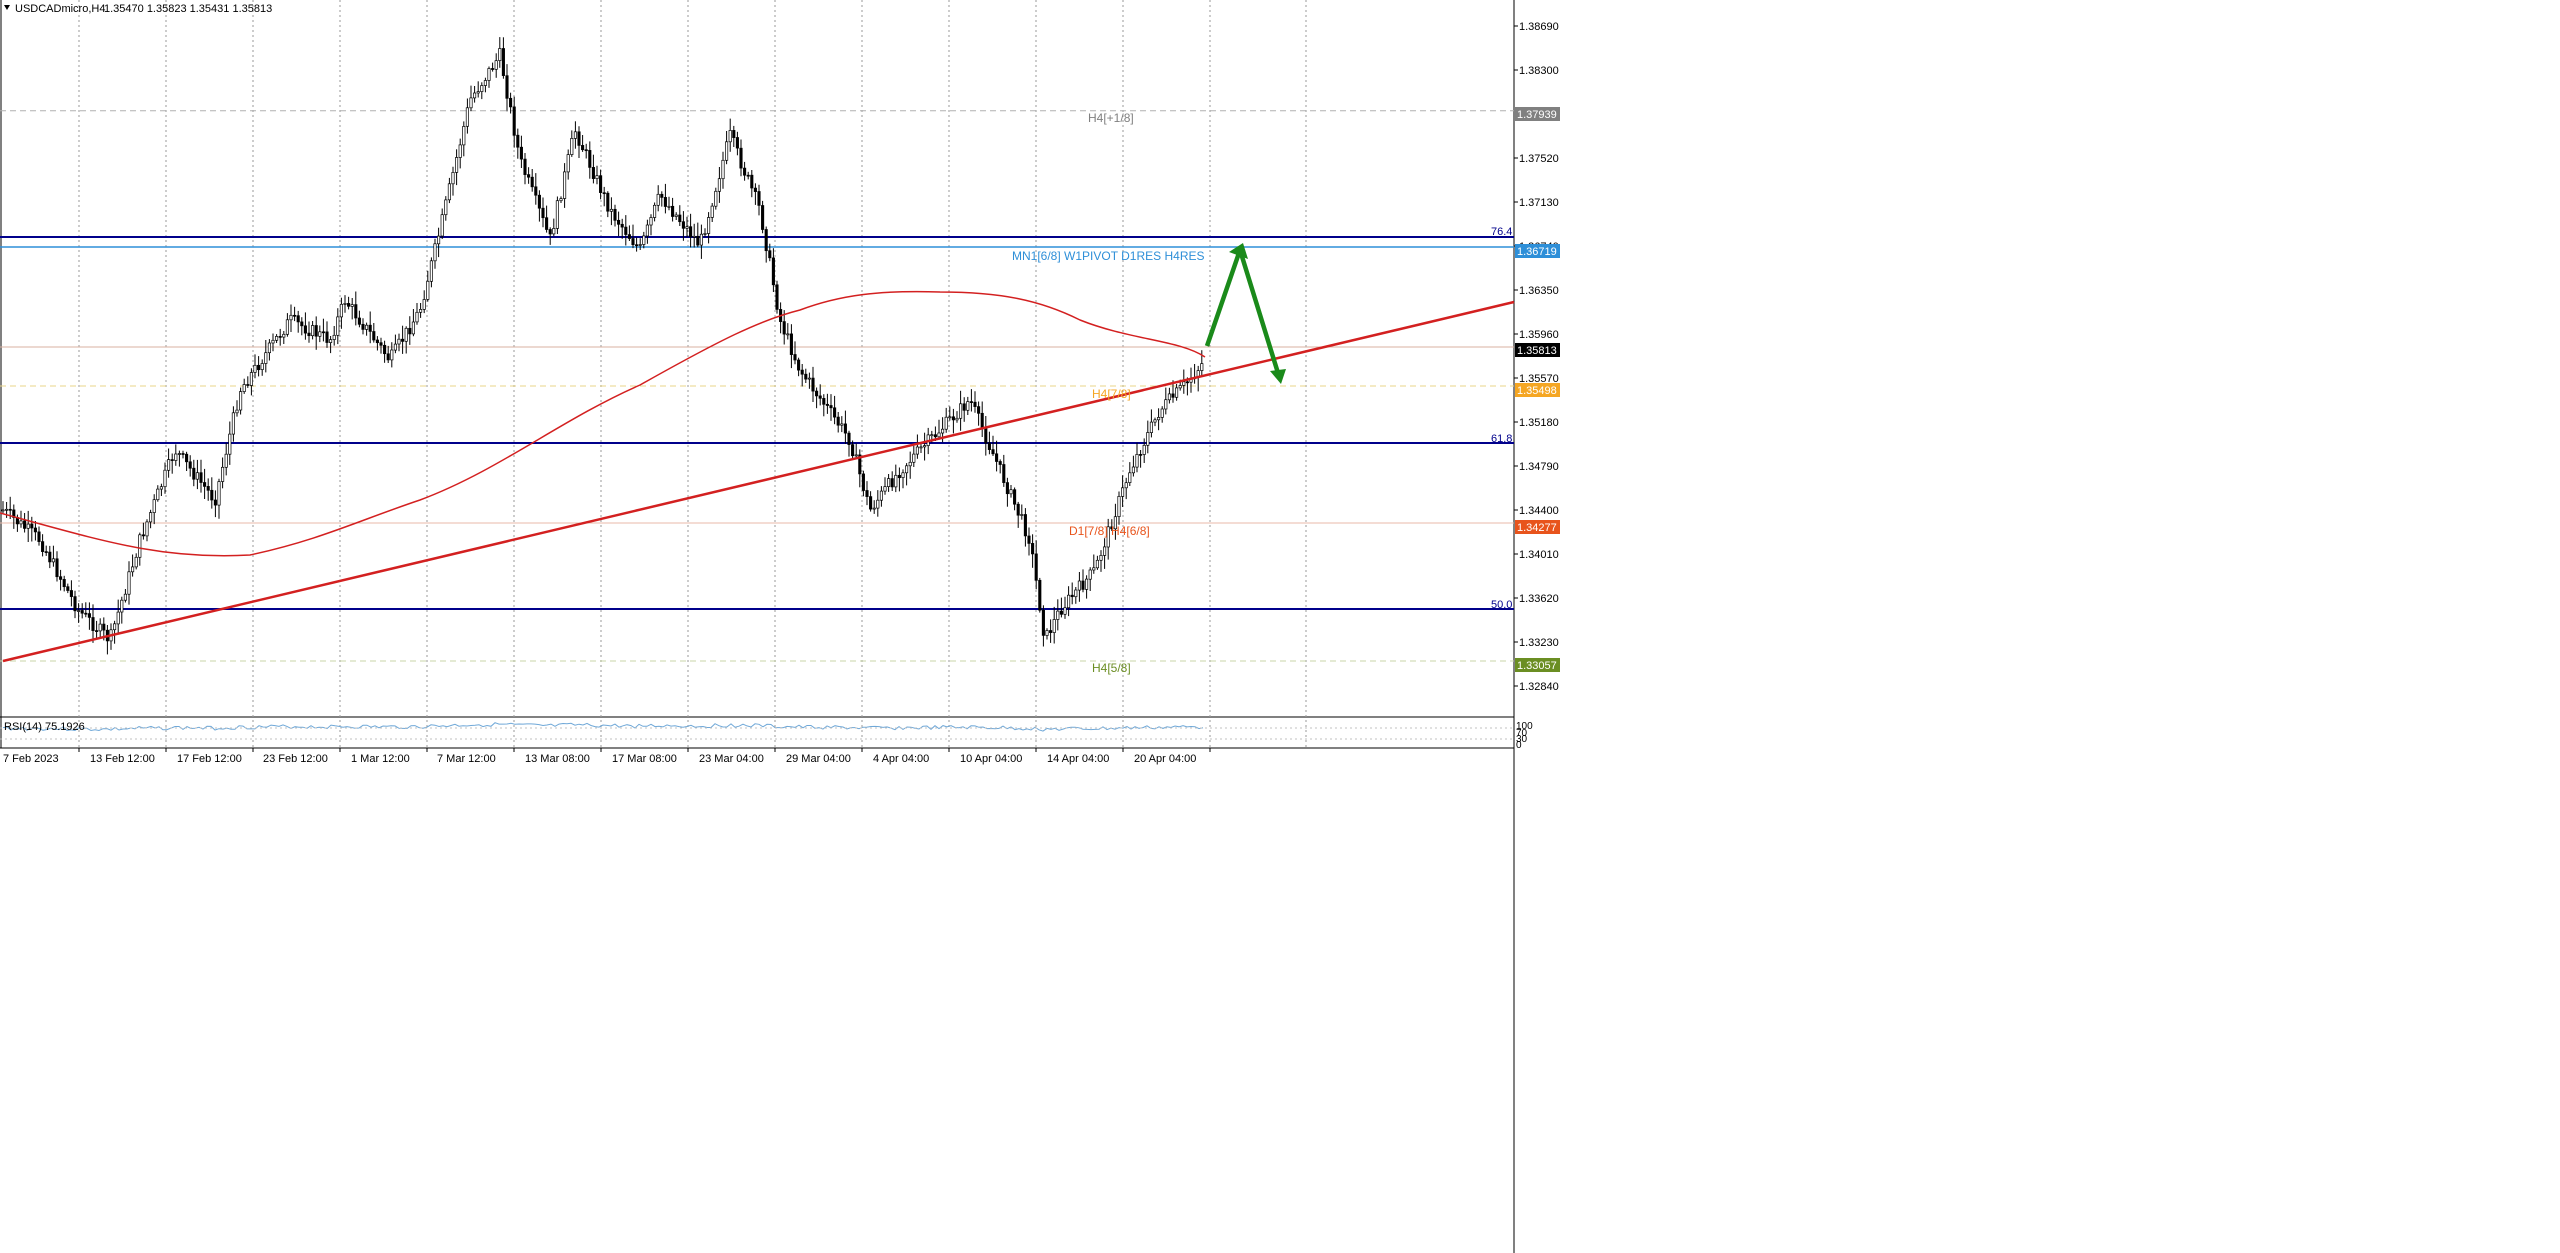 The height and width of the screenshot is (1253, 2560). I want to click on rsi-line, so click(603, 727).